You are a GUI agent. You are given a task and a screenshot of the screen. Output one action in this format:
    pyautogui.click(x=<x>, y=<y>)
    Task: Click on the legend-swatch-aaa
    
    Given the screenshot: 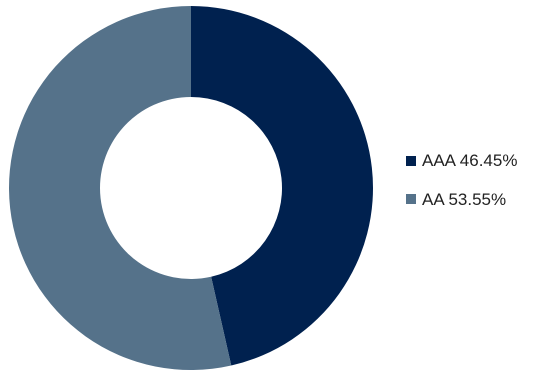 What is the action you would take?
    pyautogui.click(x=411, y=161)
    